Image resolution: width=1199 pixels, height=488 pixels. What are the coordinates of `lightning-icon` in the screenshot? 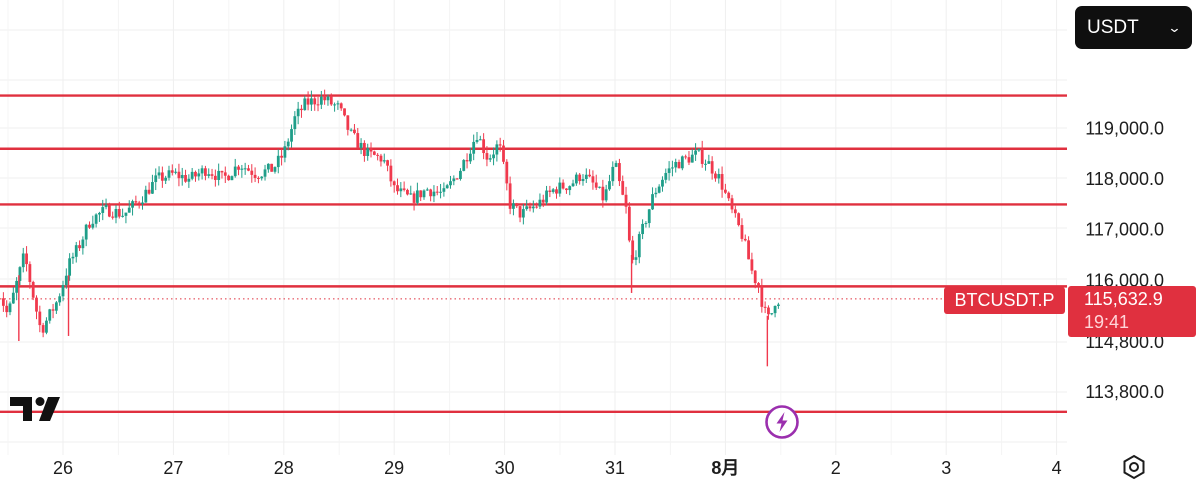 It's located at (782, 422).